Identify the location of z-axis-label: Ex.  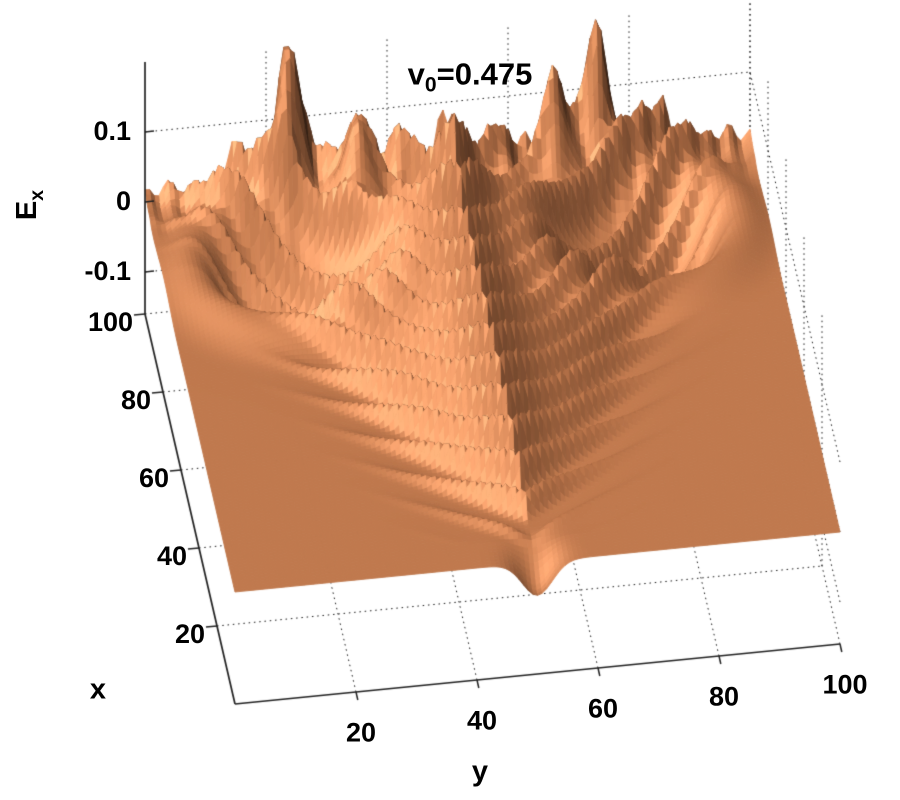
(30, 205).